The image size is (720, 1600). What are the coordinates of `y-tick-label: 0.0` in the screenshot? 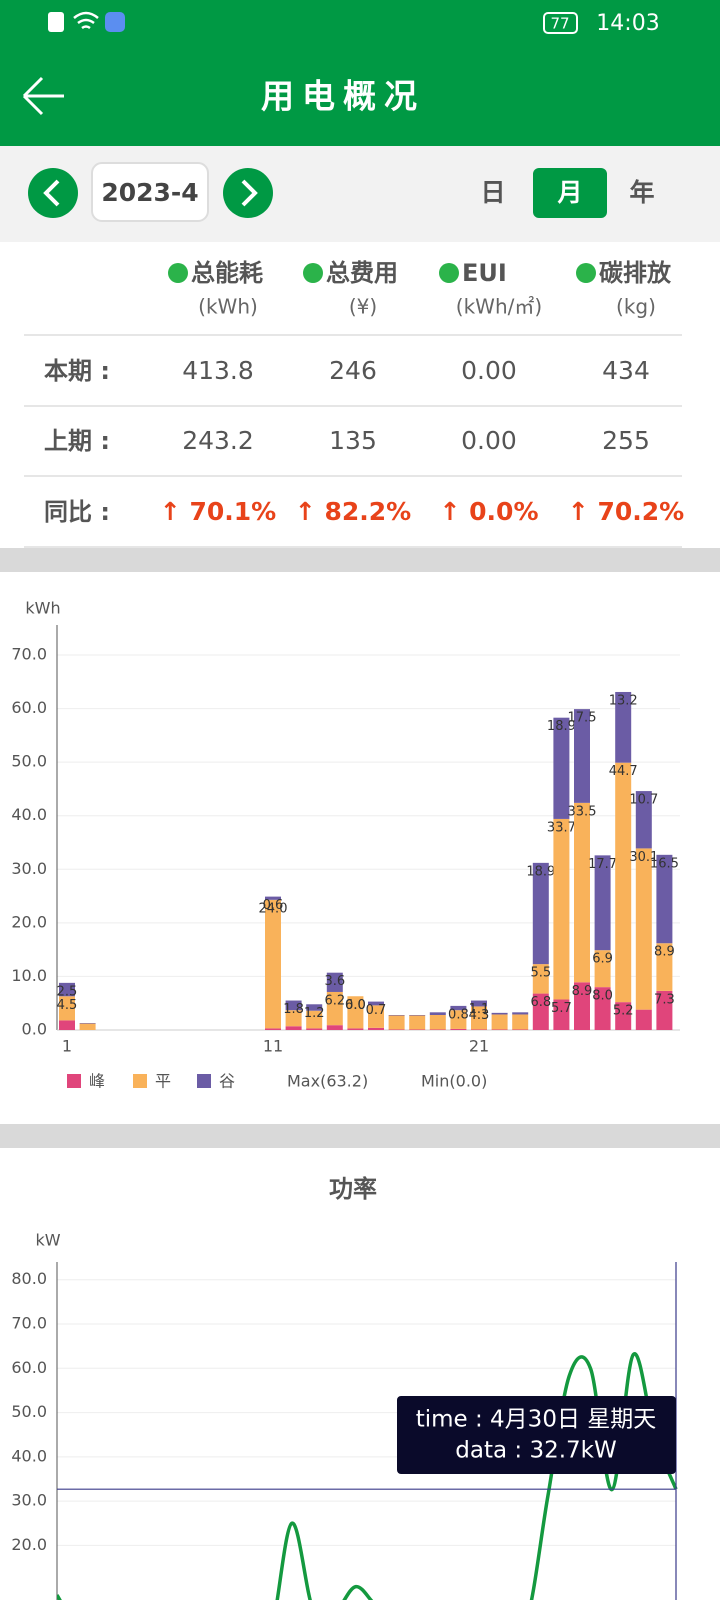 It's located at (34, 1029).